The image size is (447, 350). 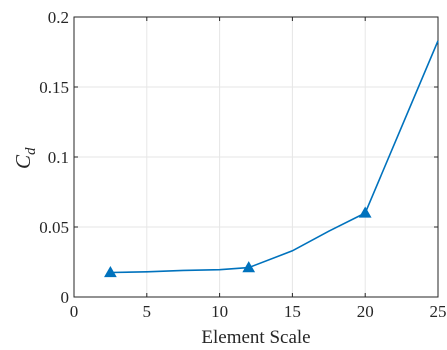 What do you see at coordinates (23, 161) in the screenshot?
I see `y-axis-label-main: C` at bounding box center [23, 161].